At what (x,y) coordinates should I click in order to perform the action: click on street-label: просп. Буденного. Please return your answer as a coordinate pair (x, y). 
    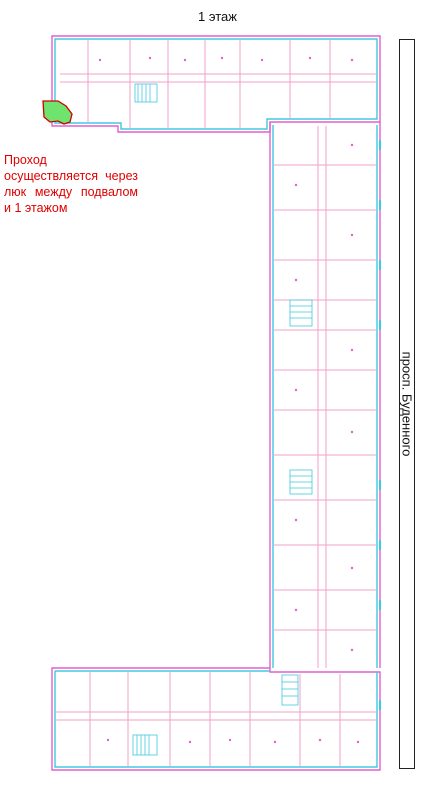
    Looking at the image, I should click on (407, 404).